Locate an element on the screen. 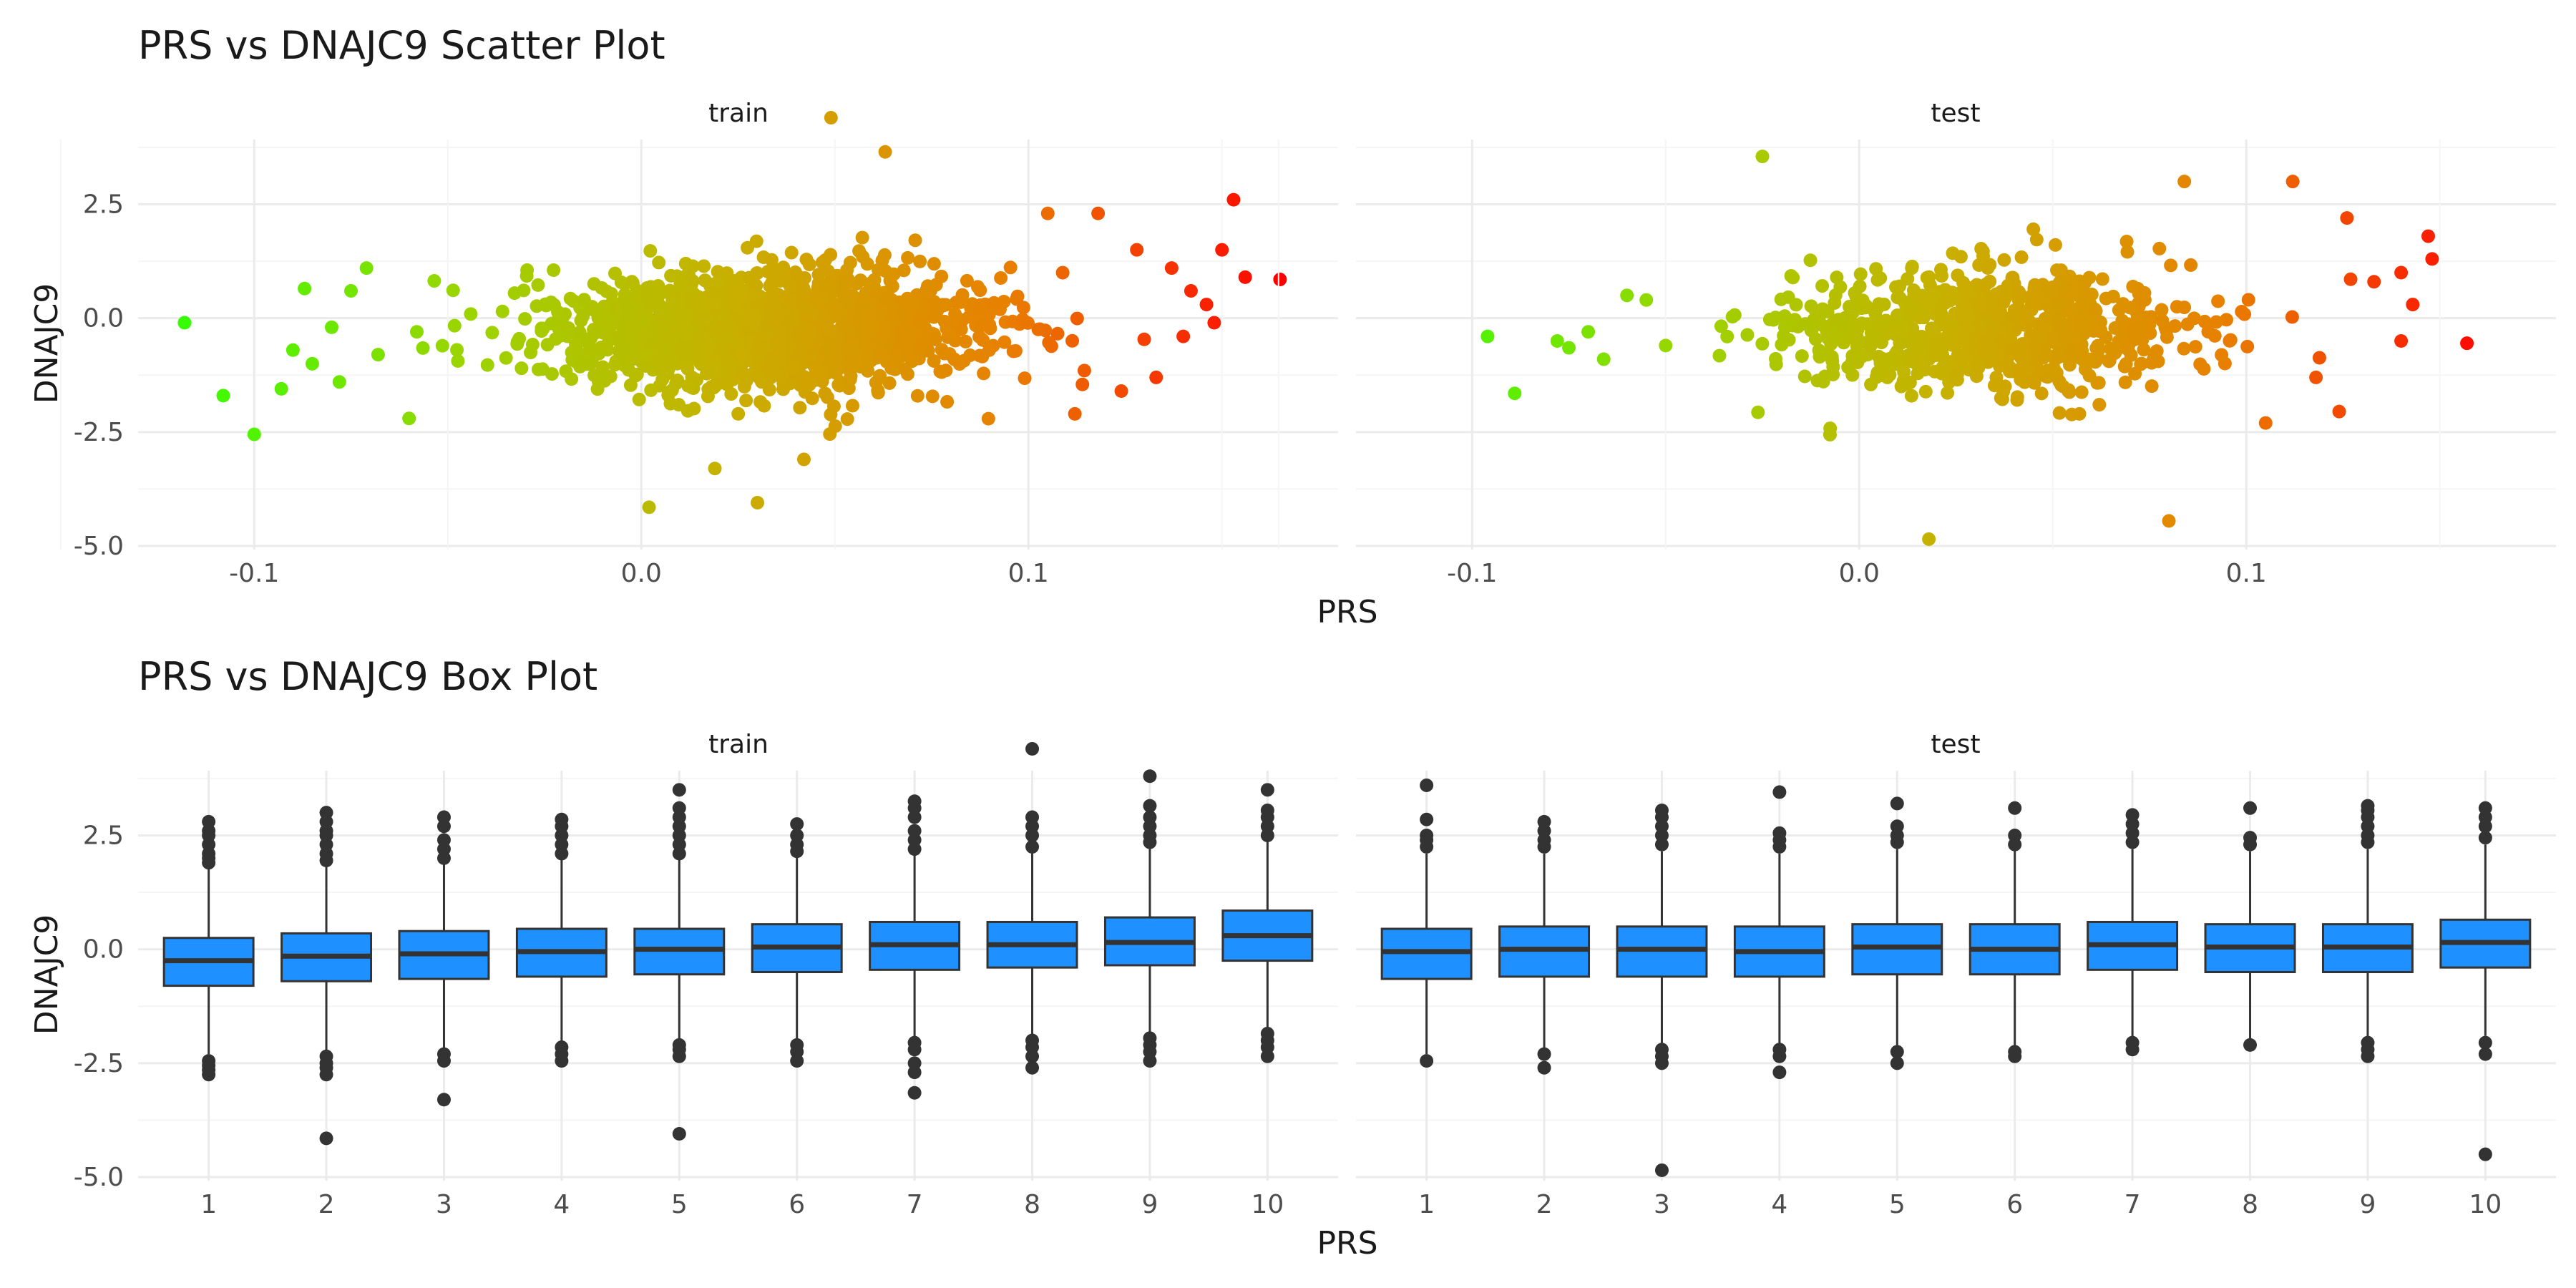  x-tick-label: 10 is located at coordinates (2485, 1204).